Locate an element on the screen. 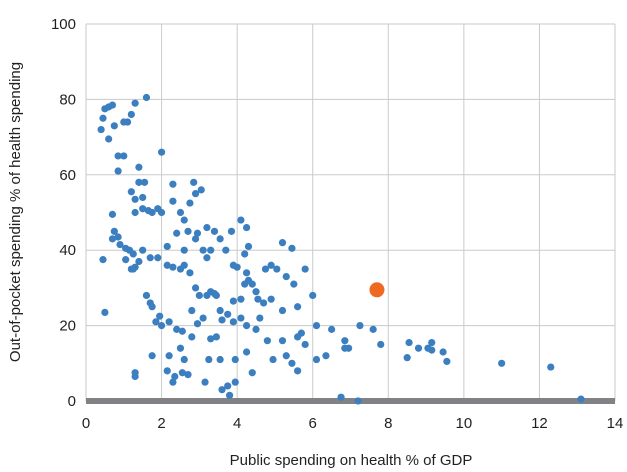 This screenshot has height=472, width=627. y-tick-label: 80 is located at coordinates (67, 99).